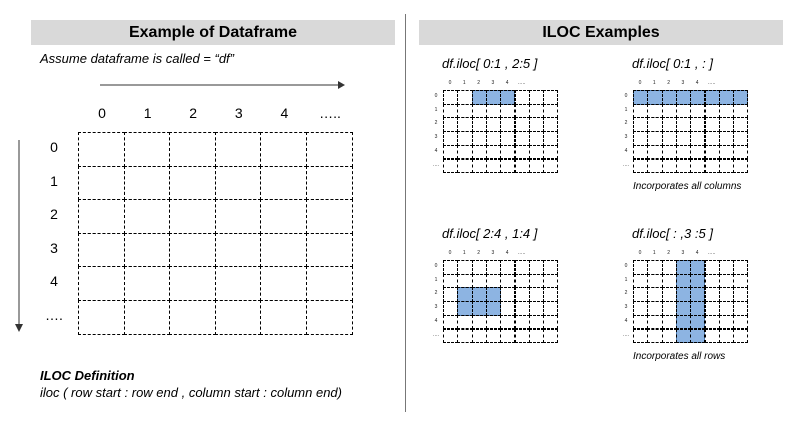 Image resolution: width=801 pixels, height=436 pixels. I want to click on row-direction-arrow, so click(19, 236).